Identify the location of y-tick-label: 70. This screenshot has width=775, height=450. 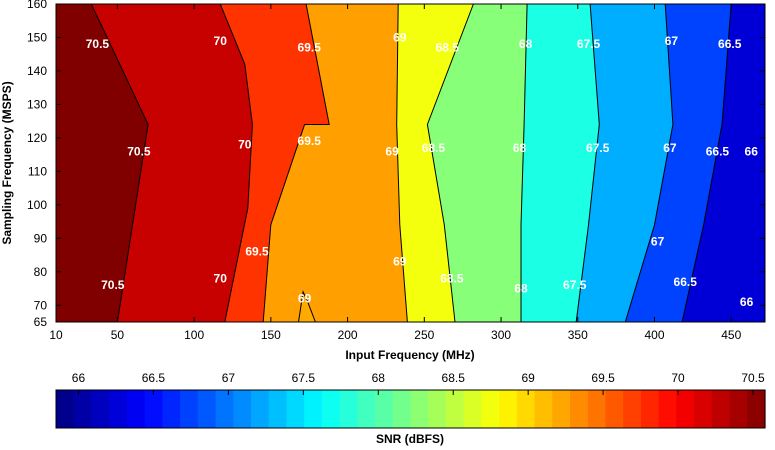
(41, 305).